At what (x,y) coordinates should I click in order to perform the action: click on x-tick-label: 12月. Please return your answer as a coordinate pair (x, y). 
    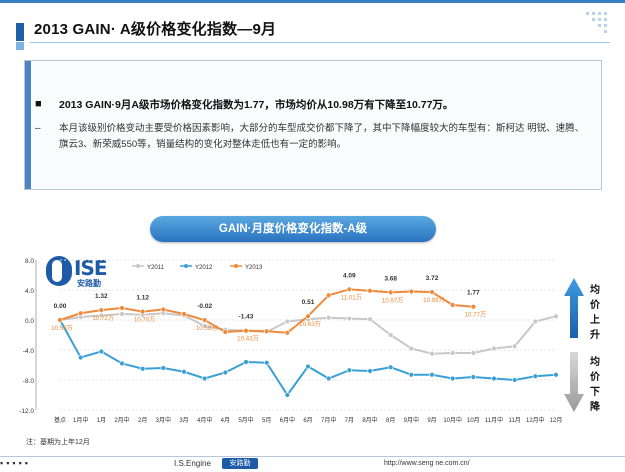
    Looking at the image, I should click on (556, 420).